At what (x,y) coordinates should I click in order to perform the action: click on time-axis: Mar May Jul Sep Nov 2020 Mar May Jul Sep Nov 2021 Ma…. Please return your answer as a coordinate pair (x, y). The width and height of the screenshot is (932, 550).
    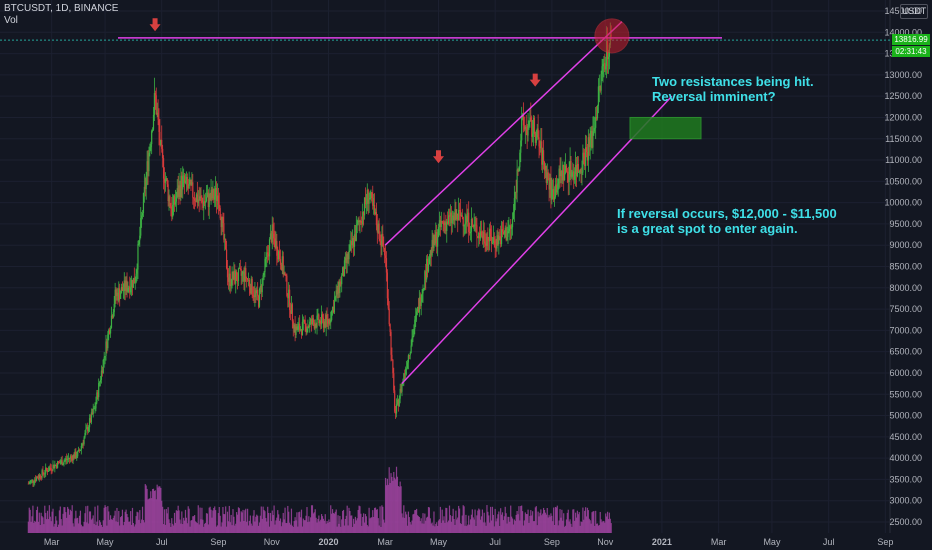
    Looking at the image, I should click on (466, 541).